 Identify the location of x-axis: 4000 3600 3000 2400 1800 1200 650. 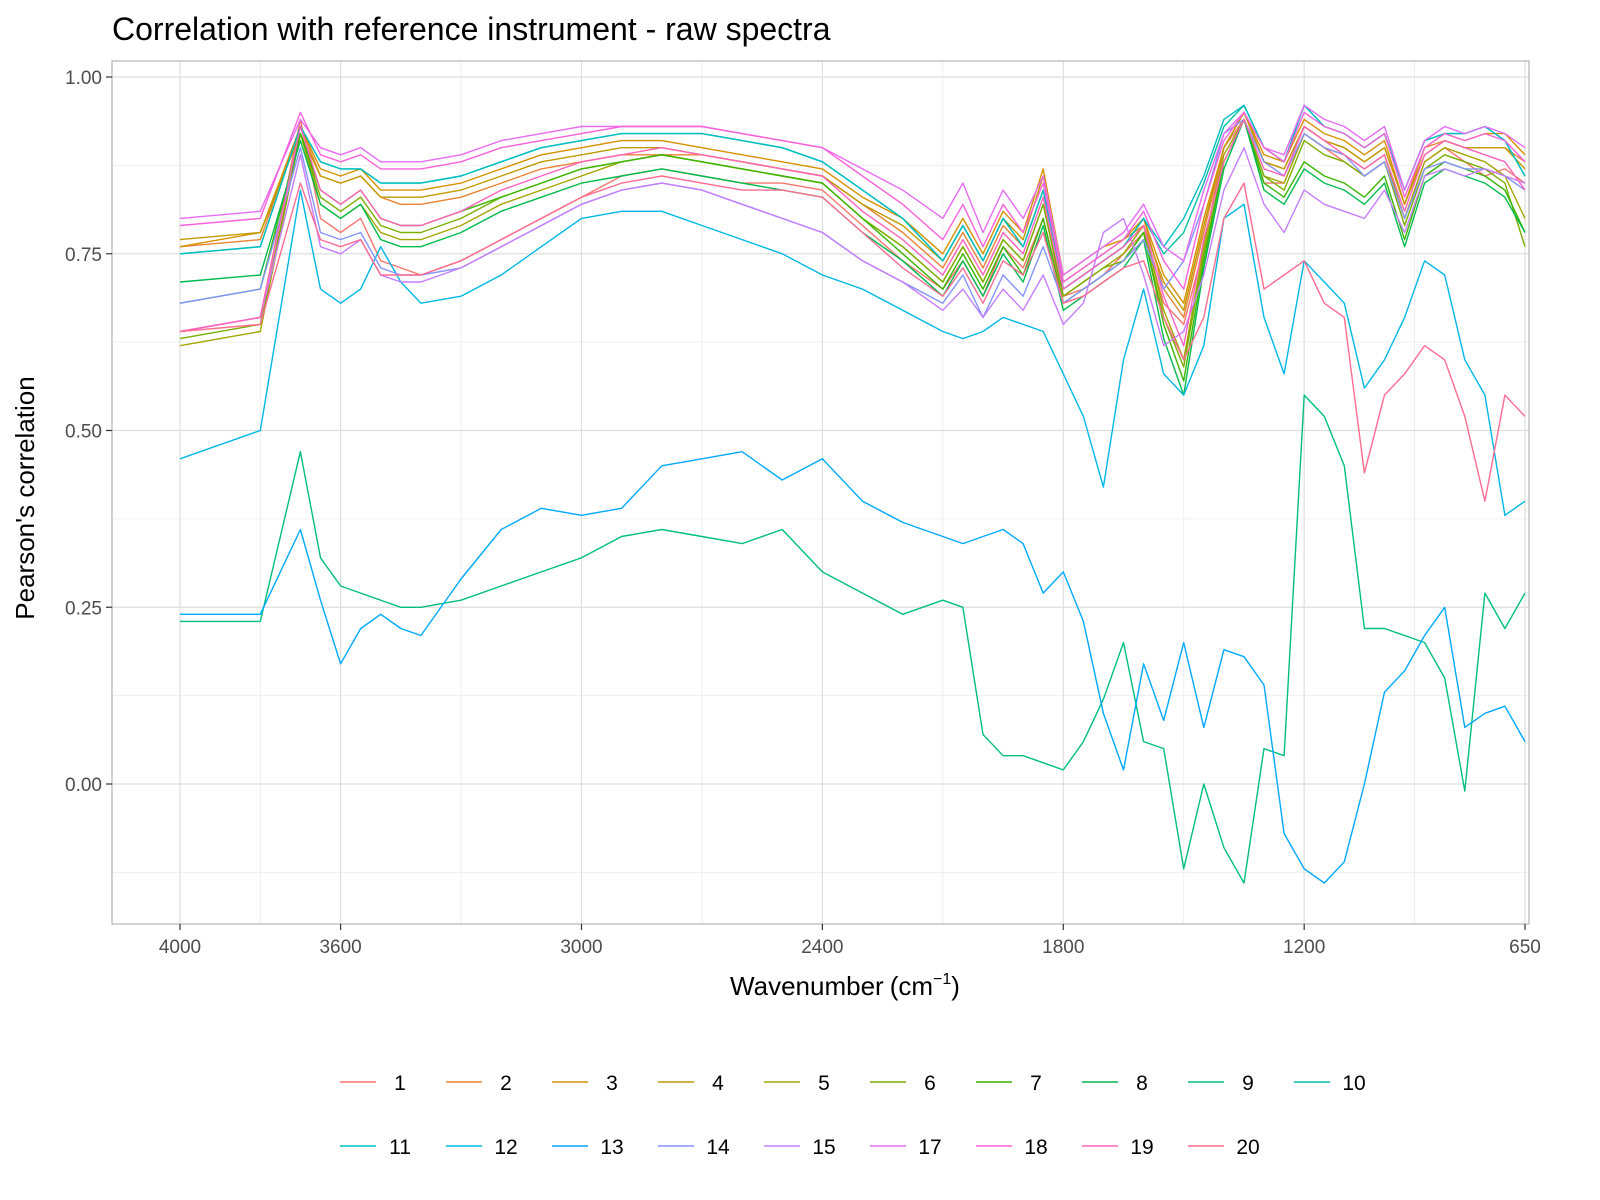
(850, 941).